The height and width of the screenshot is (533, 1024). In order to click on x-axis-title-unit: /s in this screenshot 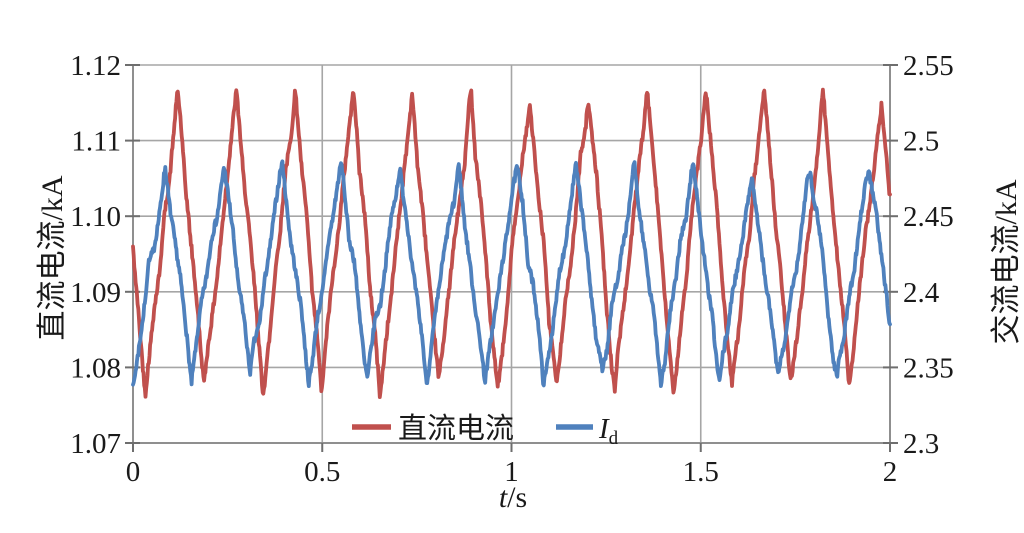, I will do `click(517, 497)`.